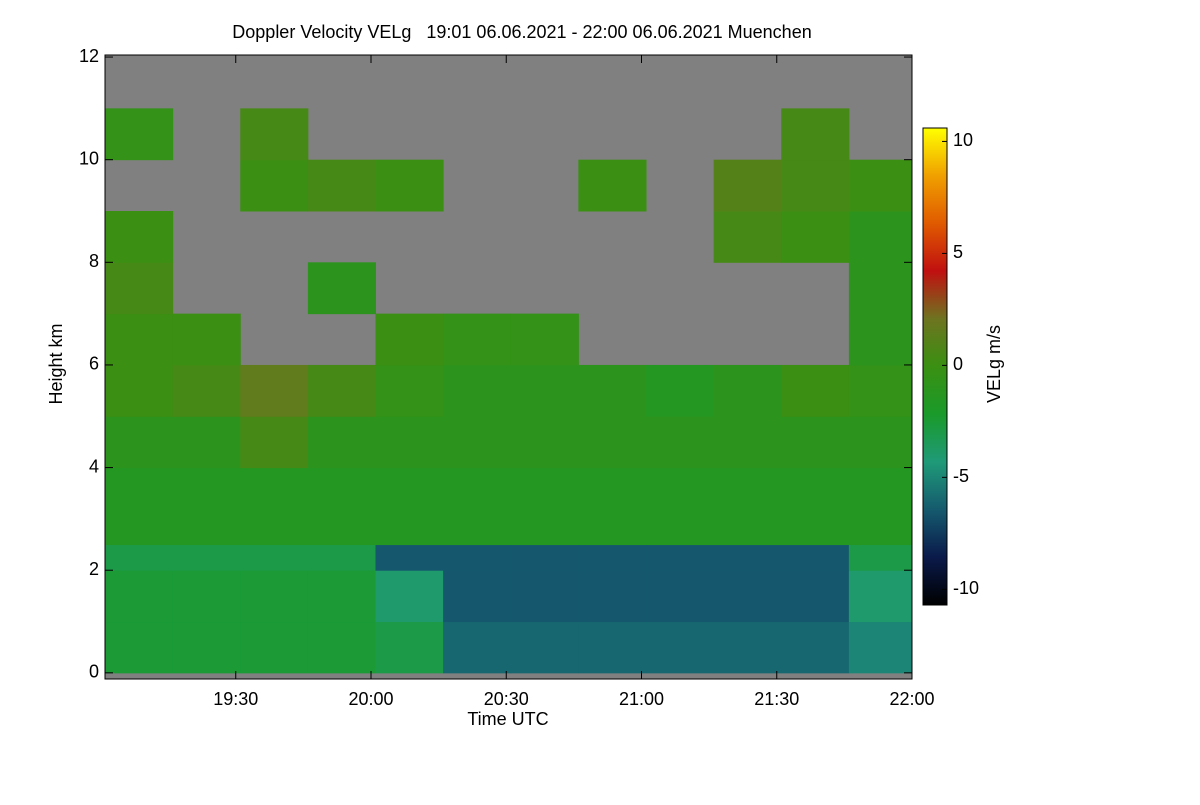  What do you see at coordinates (89, 158) in the screenshot?
I see `y-tick-label: 10` at bounding box center [89, 158].